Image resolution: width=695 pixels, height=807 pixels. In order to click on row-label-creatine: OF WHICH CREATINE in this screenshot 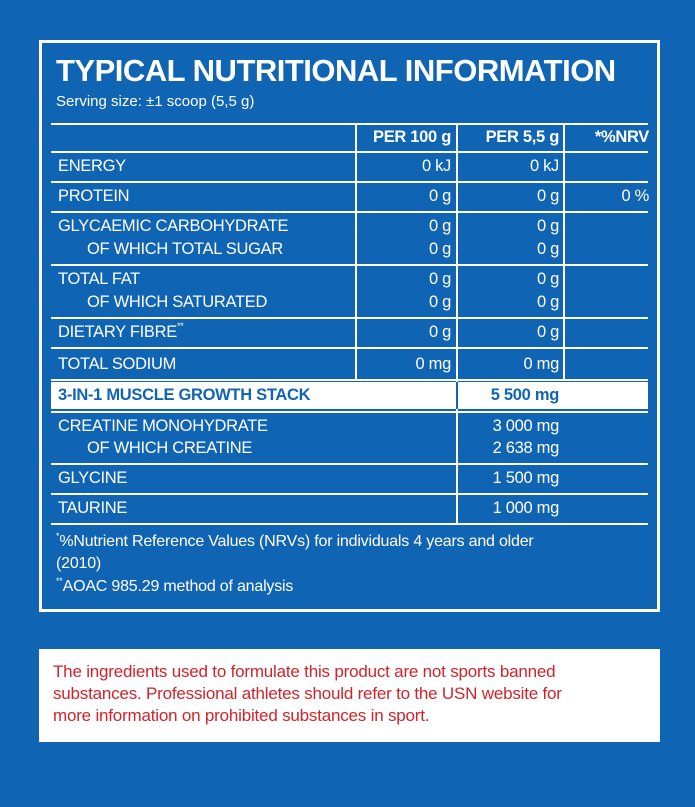, I will do `click(170, 448)`.